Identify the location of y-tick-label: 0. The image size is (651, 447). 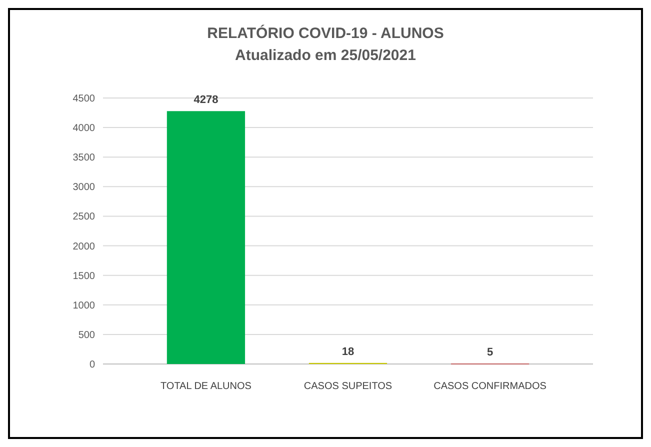
(92, 365).